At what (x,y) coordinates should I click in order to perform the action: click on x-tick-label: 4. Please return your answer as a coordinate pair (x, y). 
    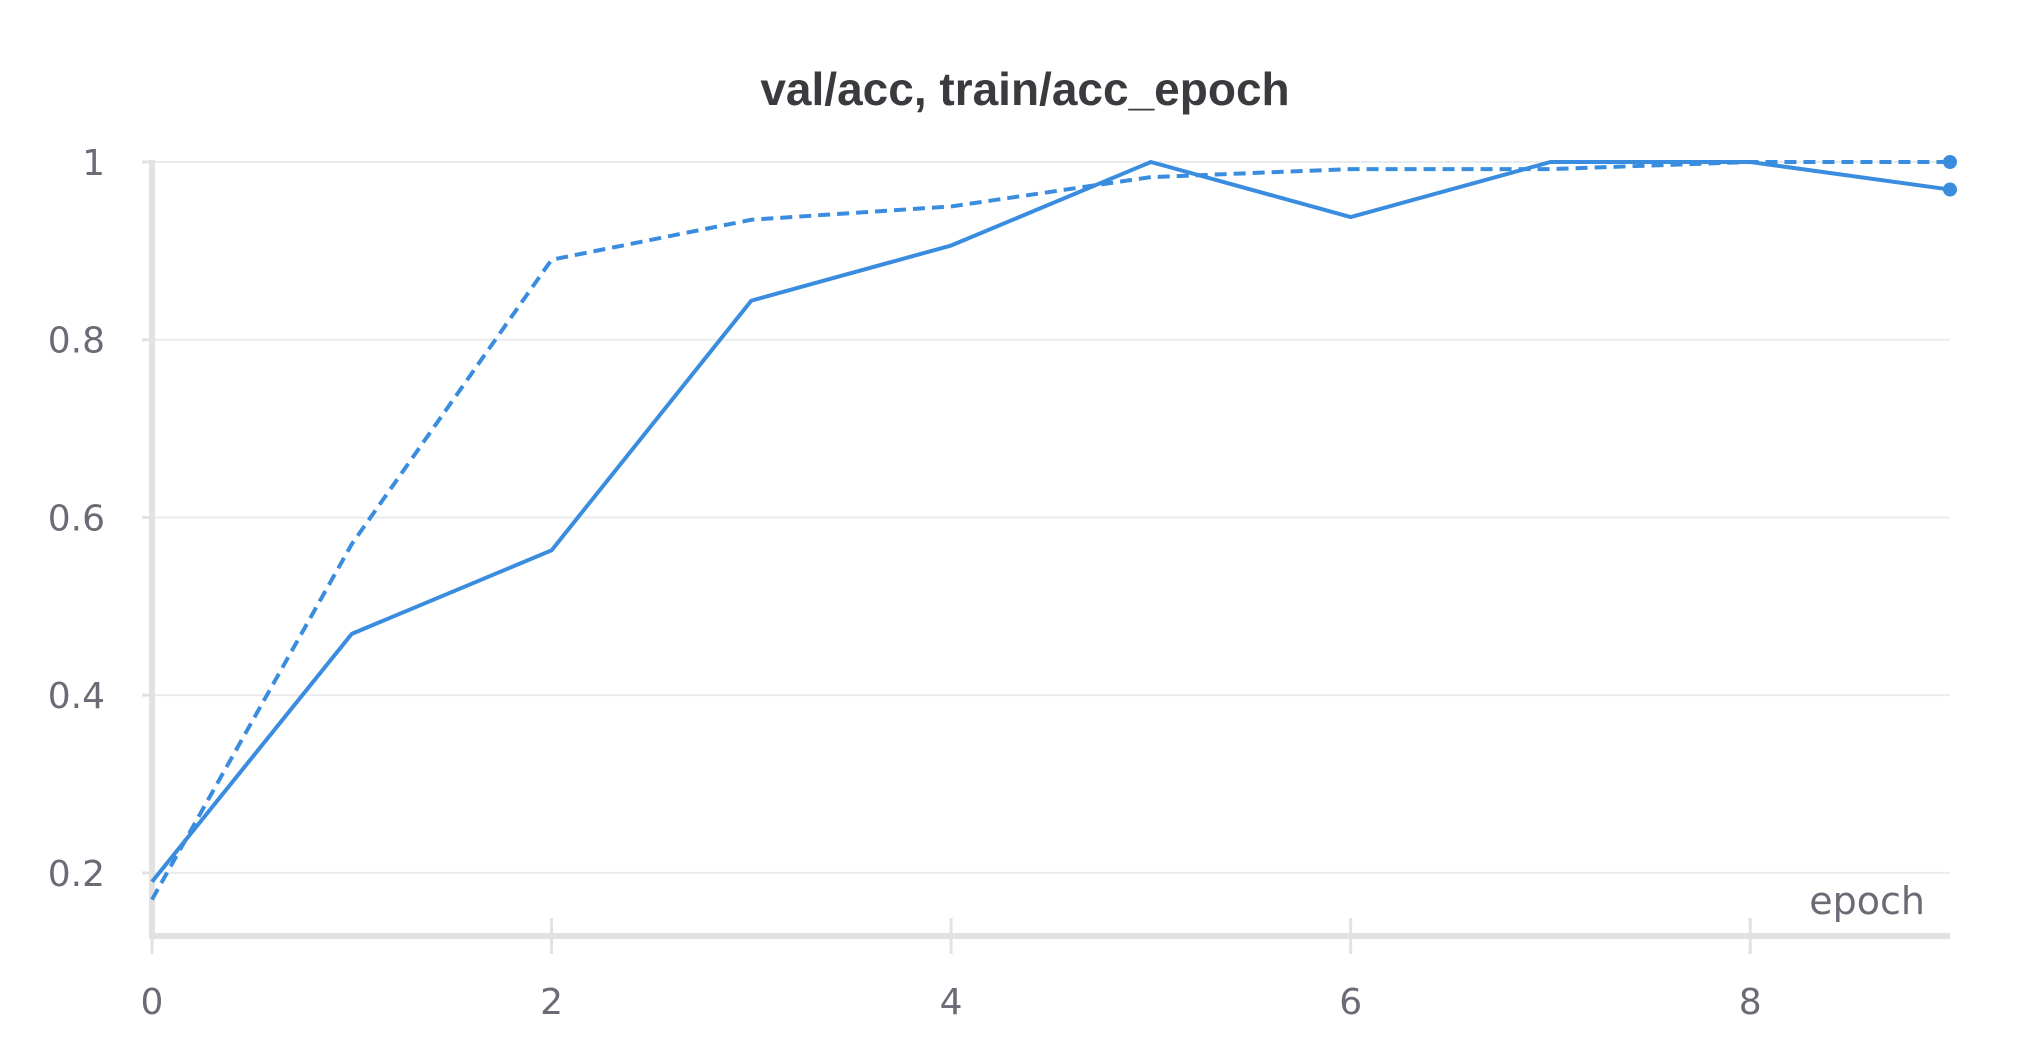
    Looking at the image, I should click on (951, 1002).